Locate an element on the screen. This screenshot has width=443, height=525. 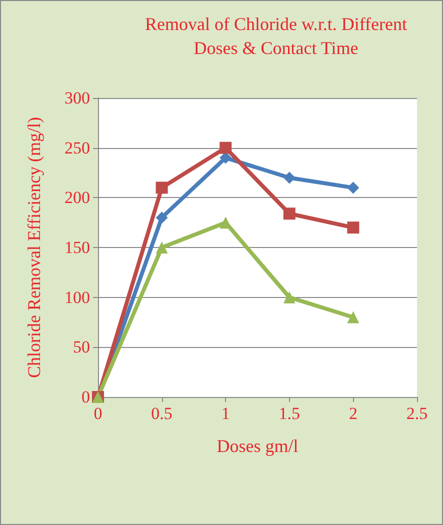
y-tick-label: 200 is located at coordinates (77, 198).